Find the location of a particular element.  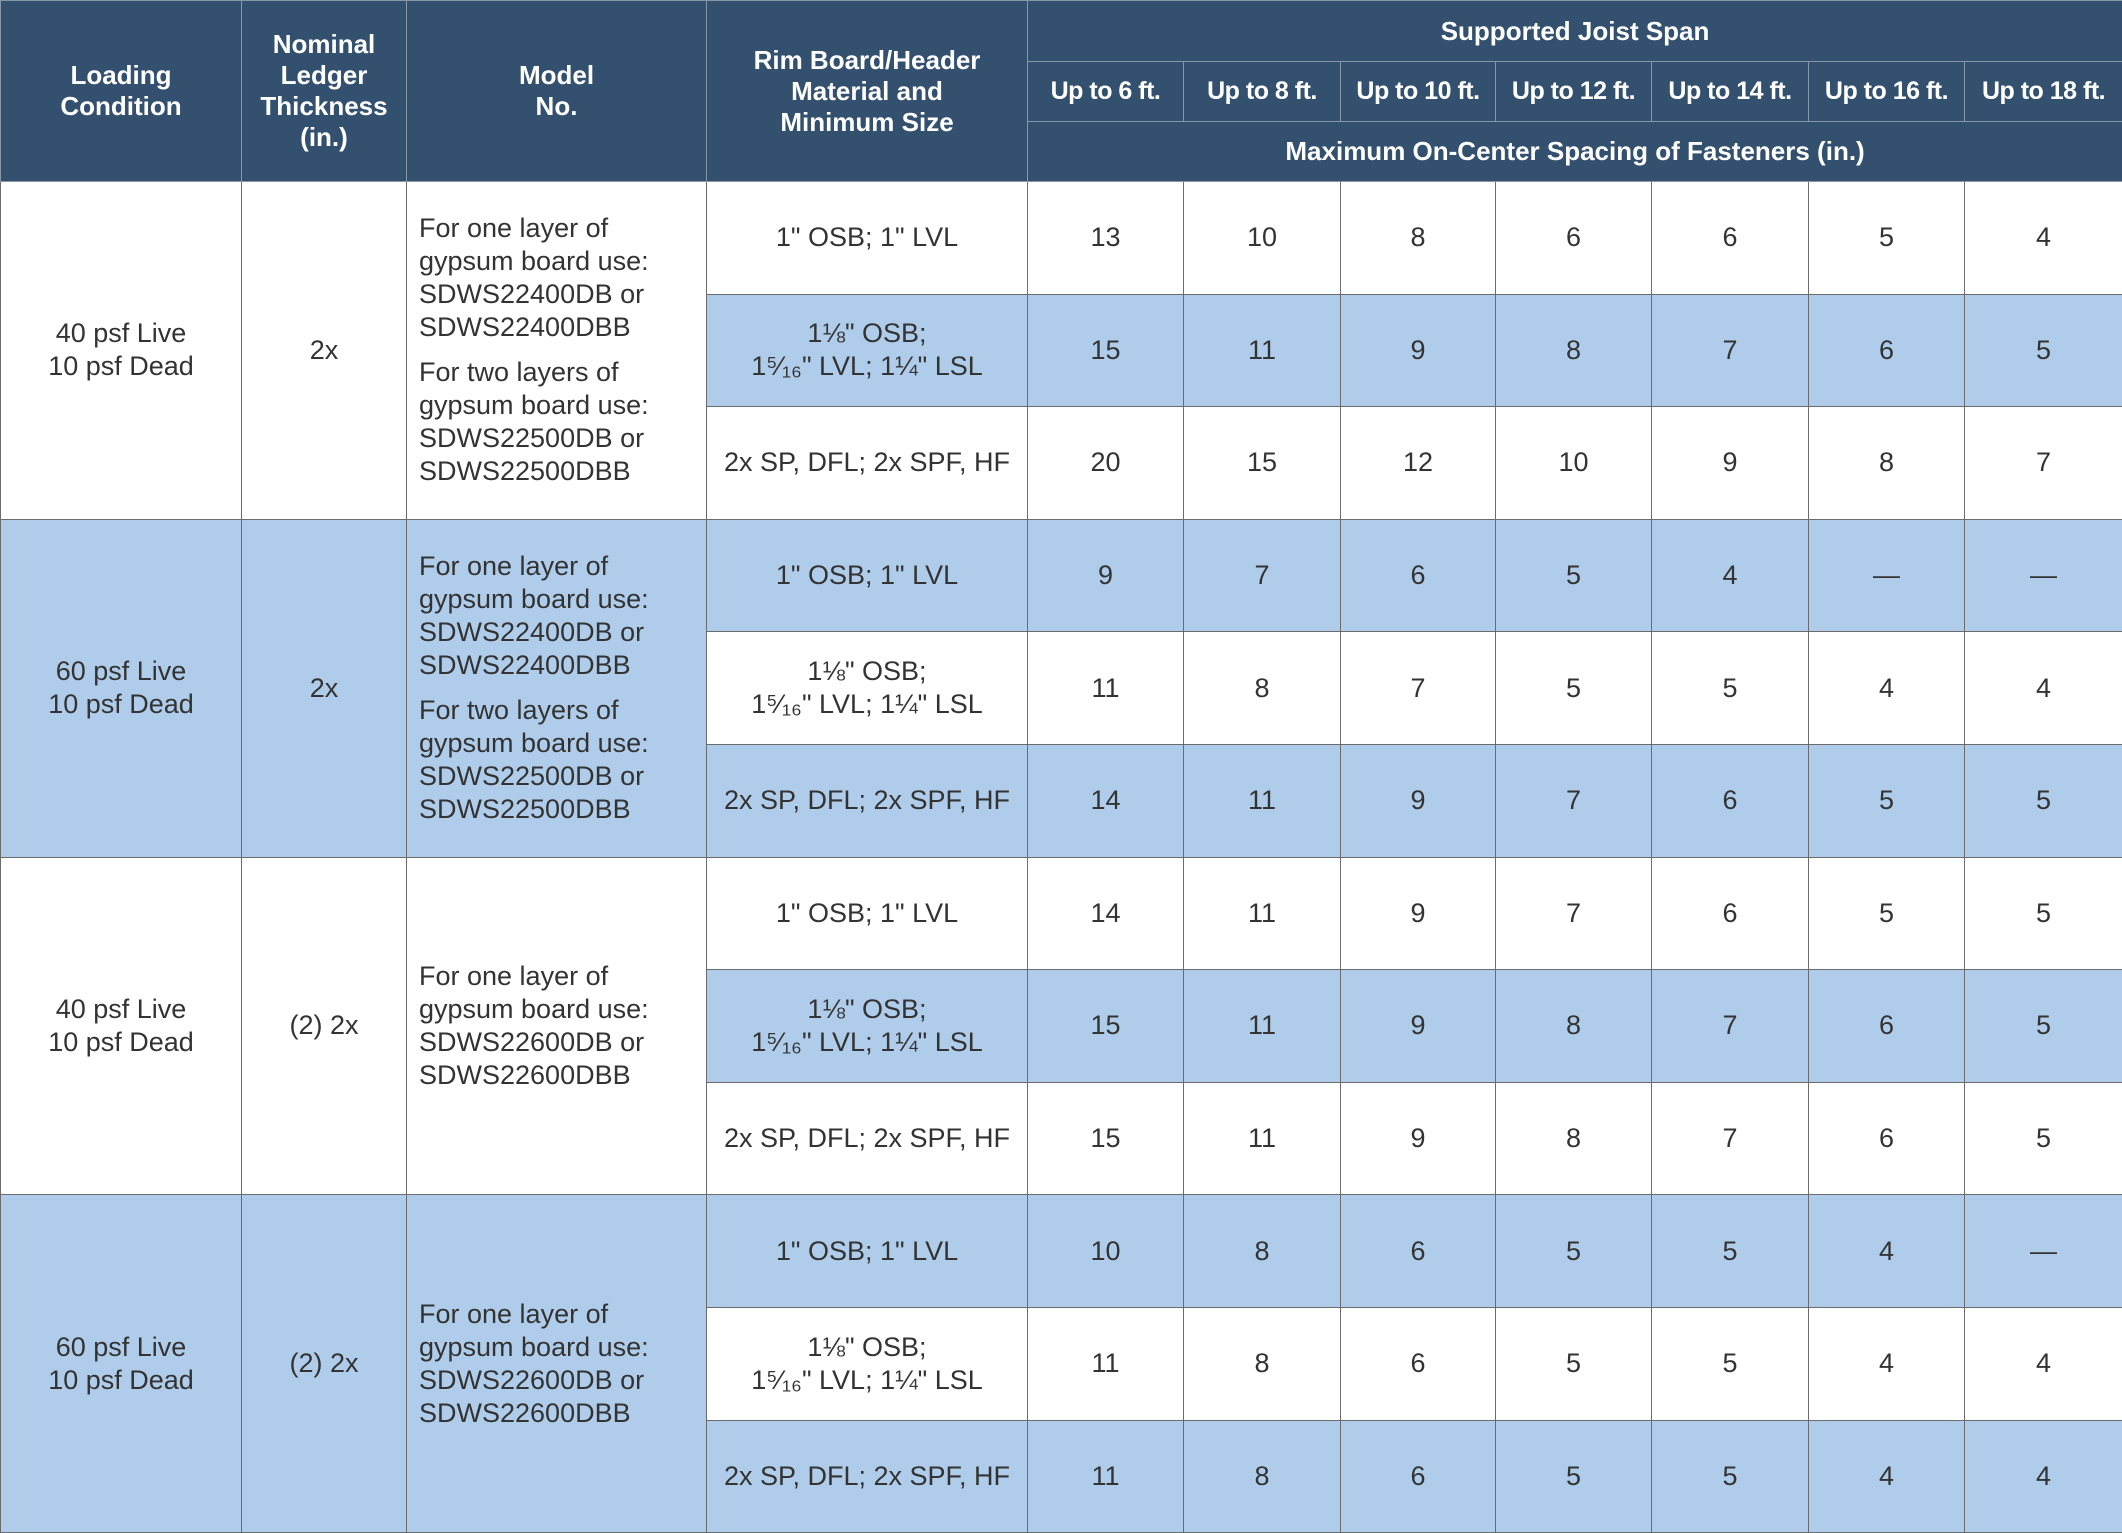

loading-cell: 40 psf Live 10 psf Dead is located at coordinates (121, 350).